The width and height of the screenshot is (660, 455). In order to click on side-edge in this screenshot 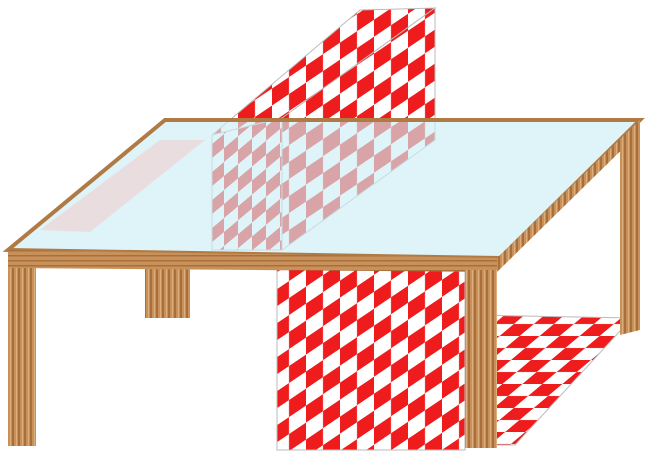, I will do `click(568, 196)`.